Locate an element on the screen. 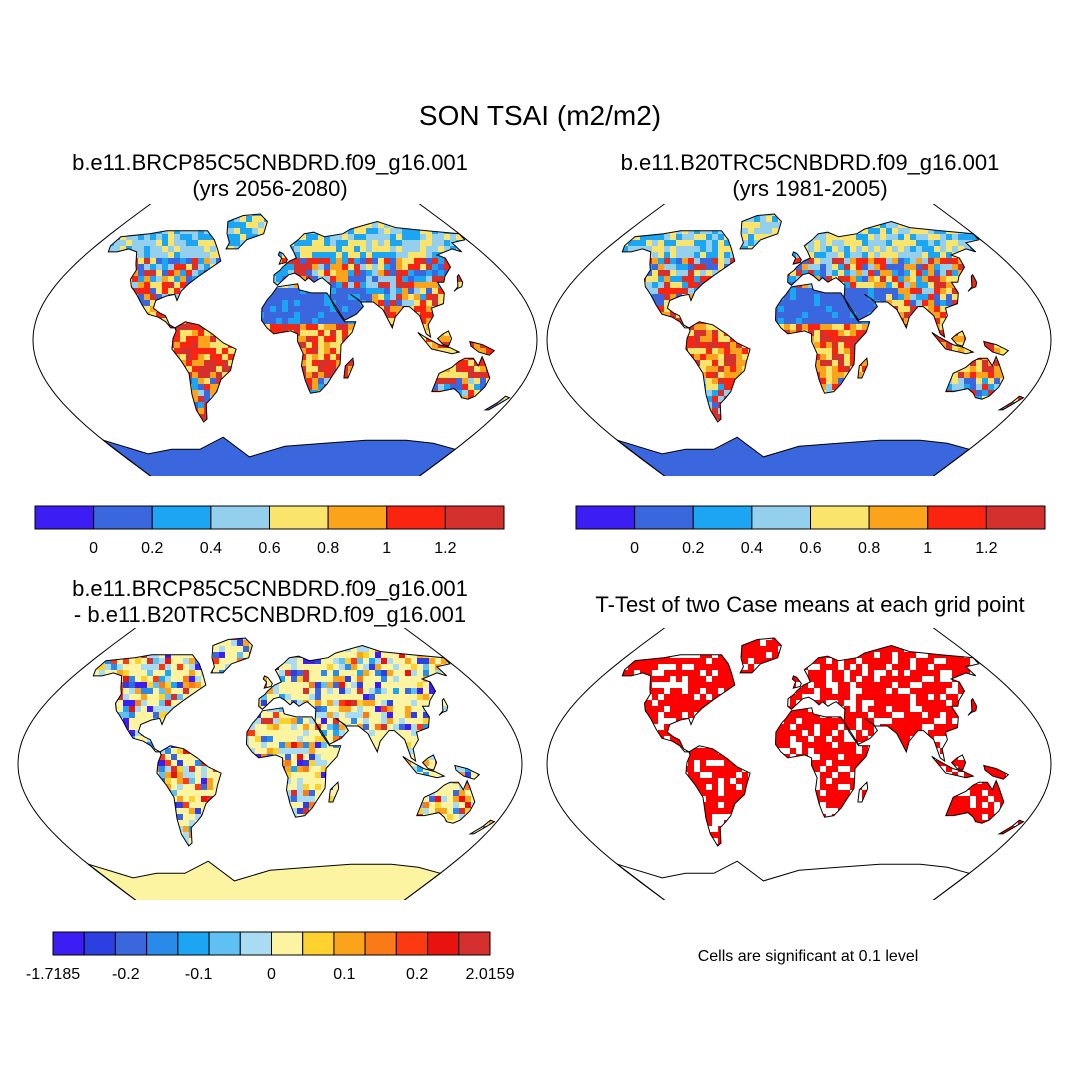 The height and width of the screenshot is (1080, 1080). map-case is located at coordinates (285, 340).